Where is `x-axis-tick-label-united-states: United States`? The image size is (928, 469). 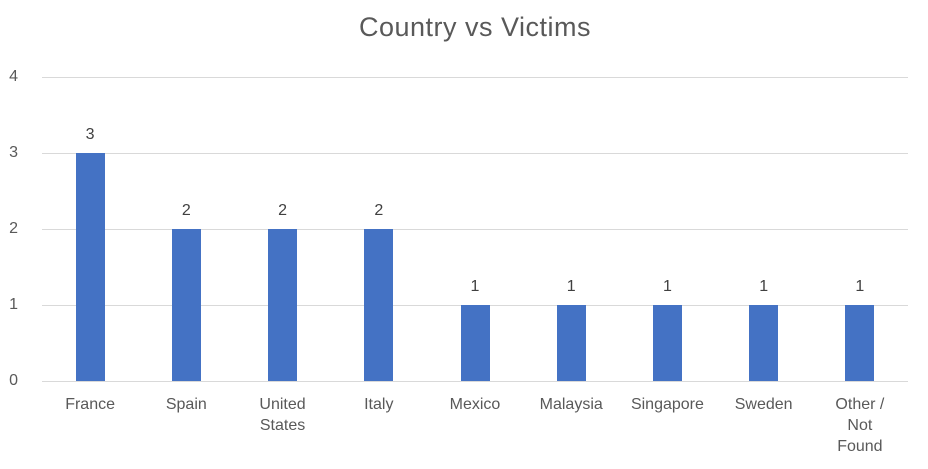
x-axis-tick-label-united-states: United States is located at coordinates (282, 415).